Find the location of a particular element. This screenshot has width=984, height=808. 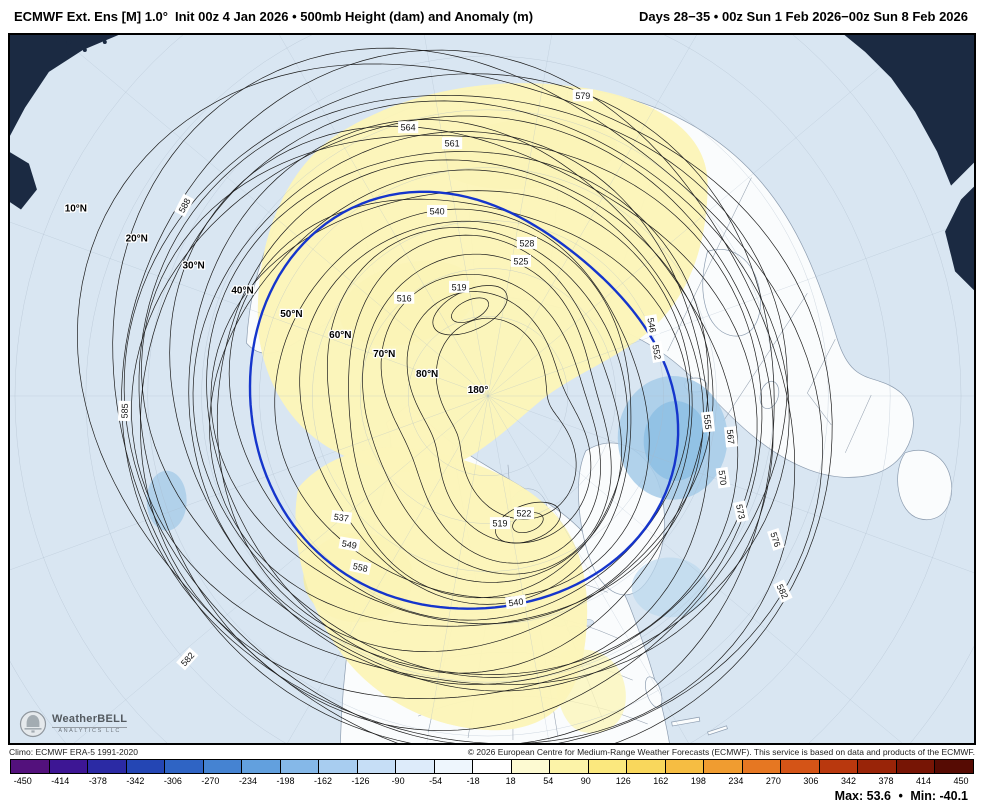

contour-label: 525 is located at coordinates (521, 260).